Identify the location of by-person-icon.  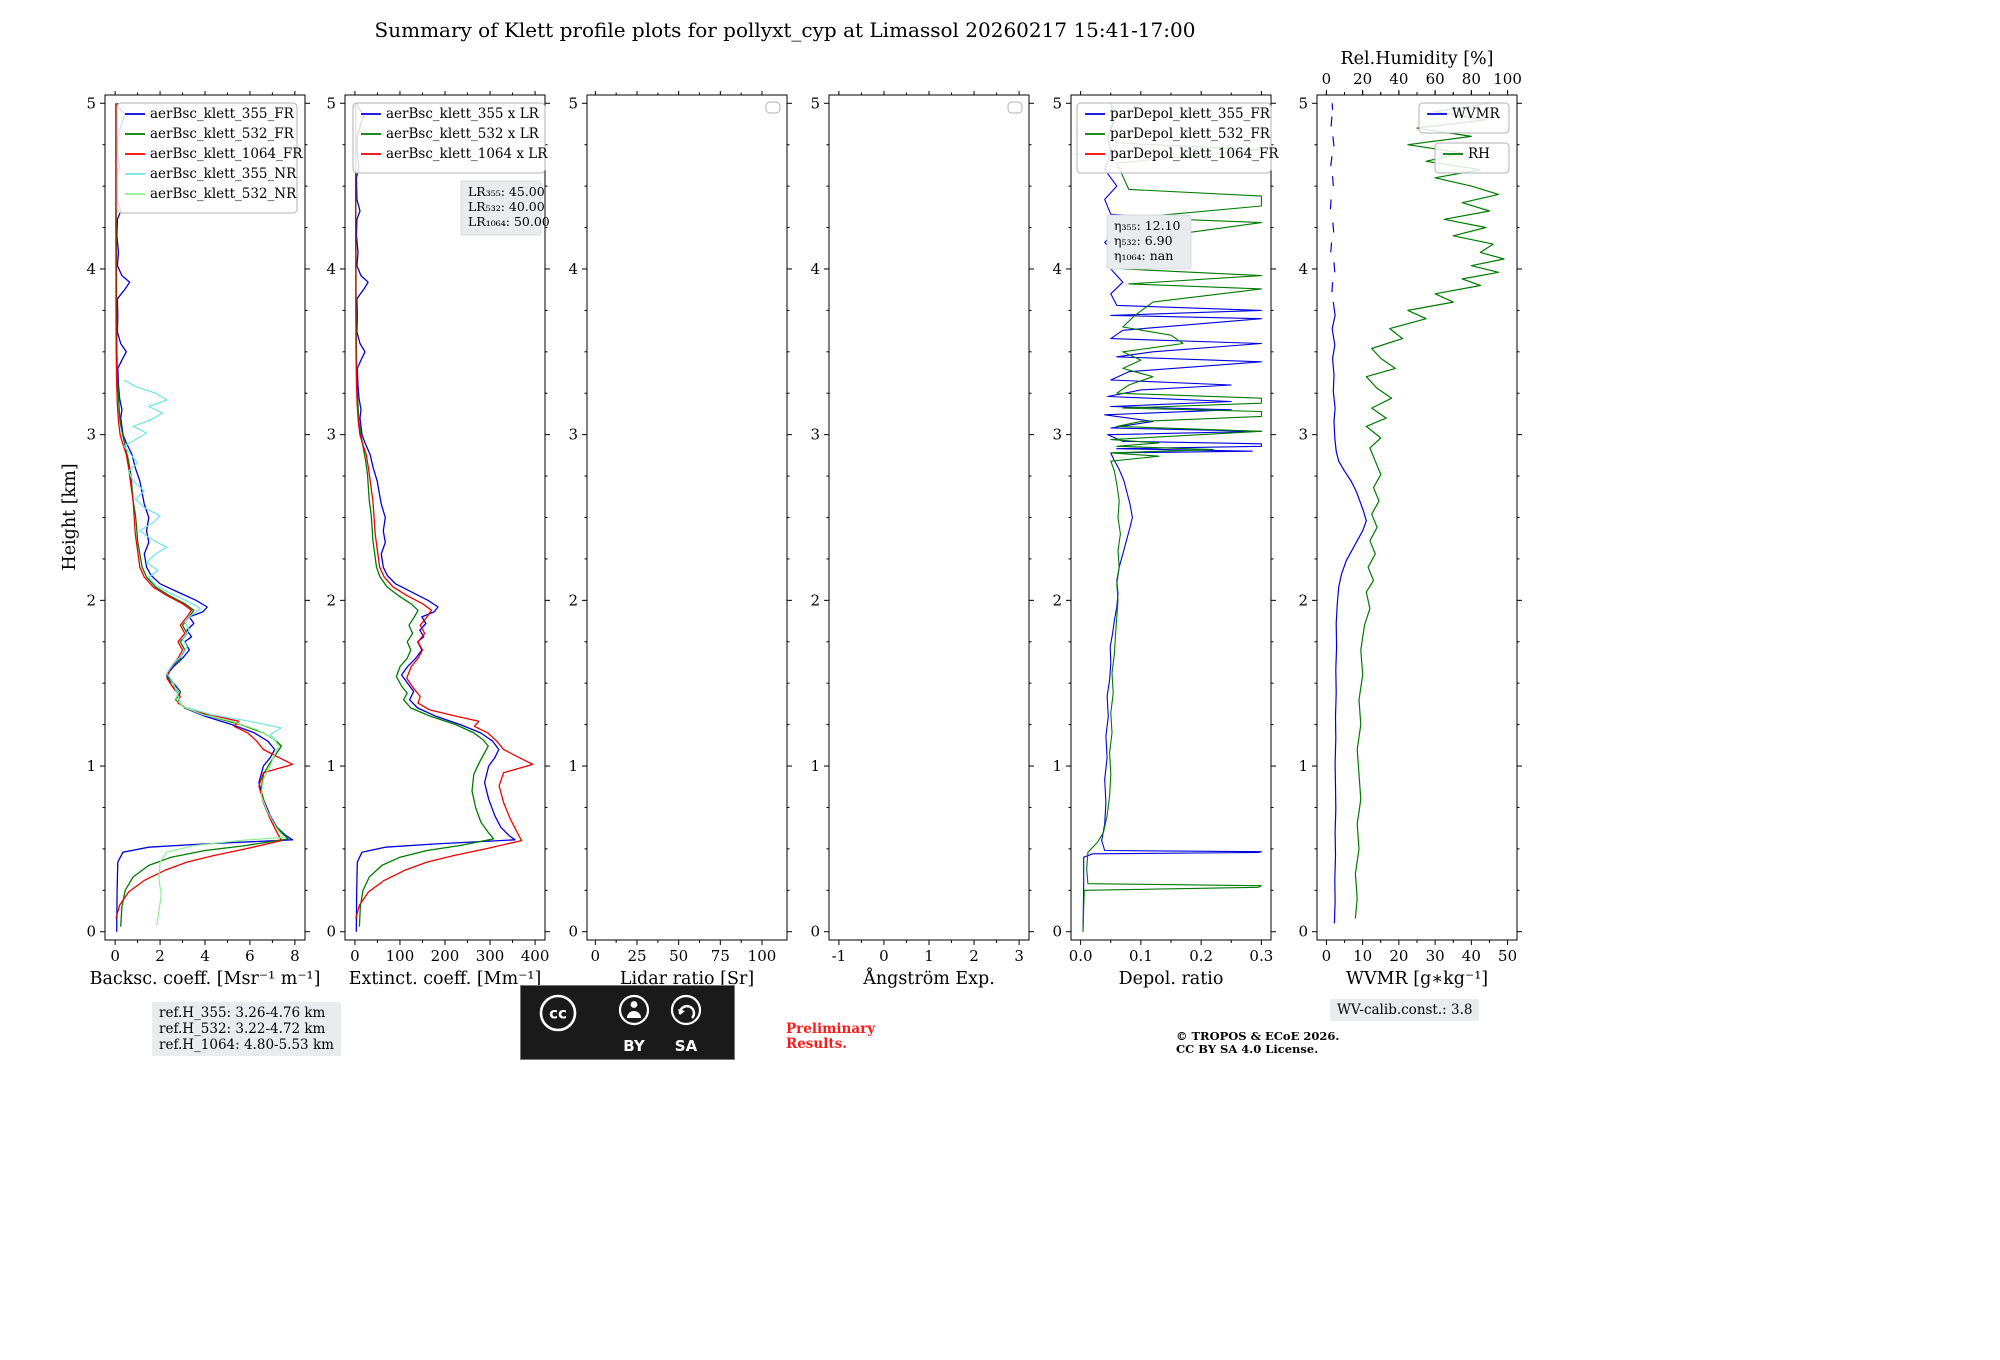
(634, 1010).